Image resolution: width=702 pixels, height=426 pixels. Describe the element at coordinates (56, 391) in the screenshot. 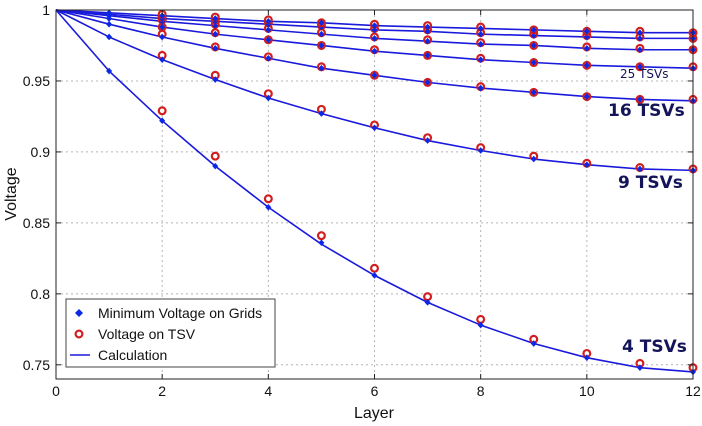

I see `x-tick-label: 0` at that location.